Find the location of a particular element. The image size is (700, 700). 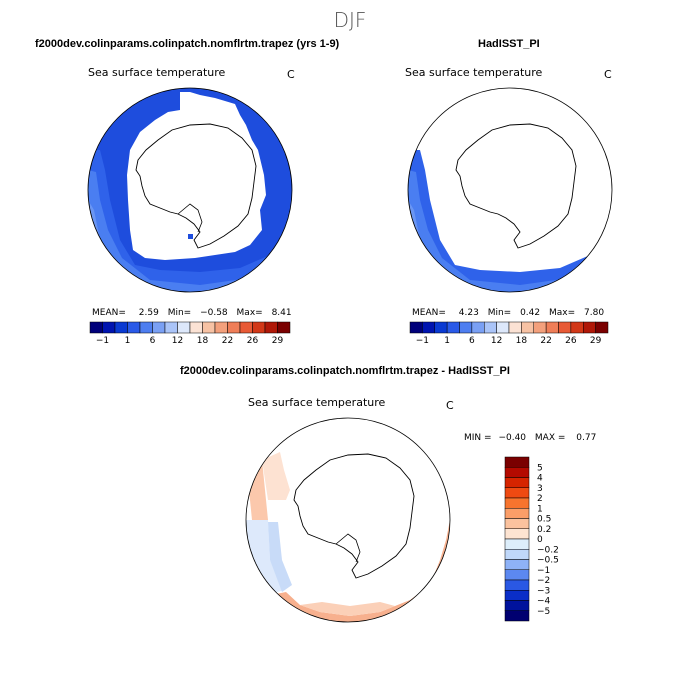

min-value: −0.58 is located at coordinates (214, 313).